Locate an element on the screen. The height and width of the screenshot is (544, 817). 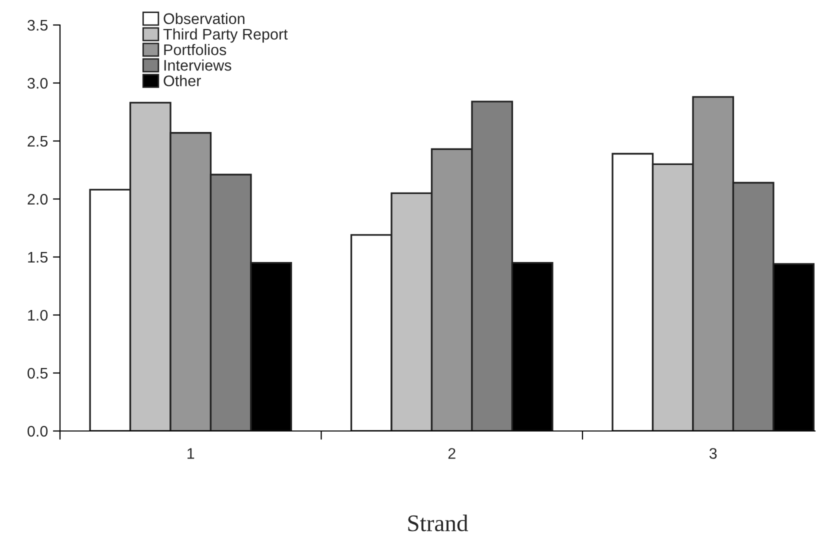
y-tick-label: 3.5 is located at coordinates (38, 25).